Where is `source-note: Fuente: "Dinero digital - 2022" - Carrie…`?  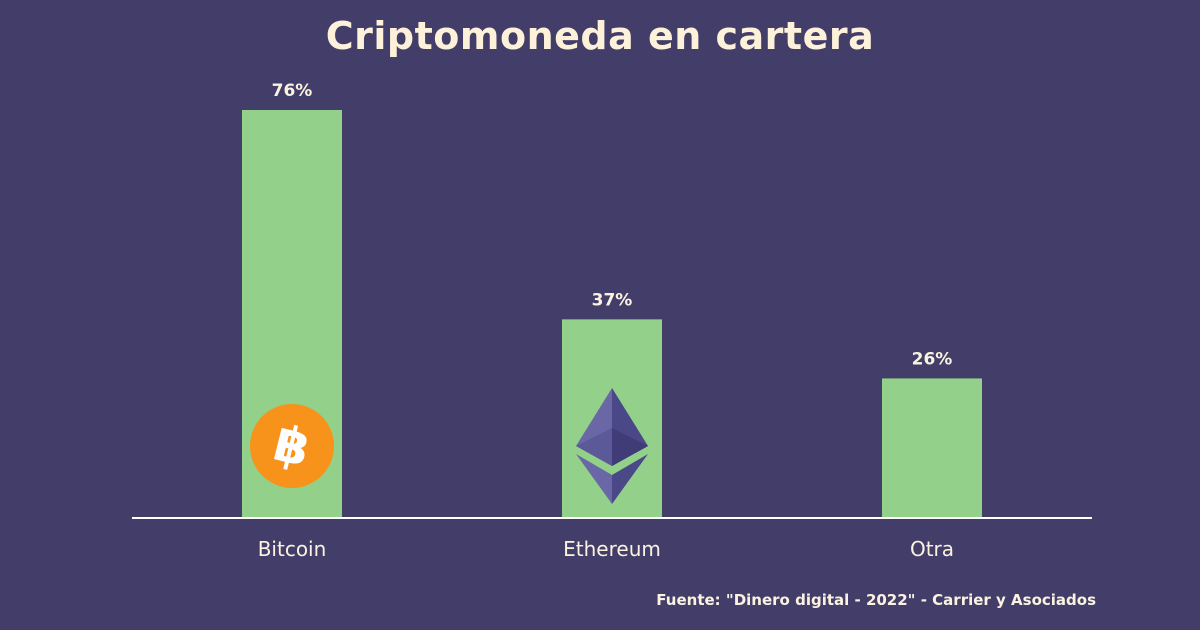 source-note: Fuente: "Dinero digital - 2022" - Carrie… is located at coordinates (876, 600).